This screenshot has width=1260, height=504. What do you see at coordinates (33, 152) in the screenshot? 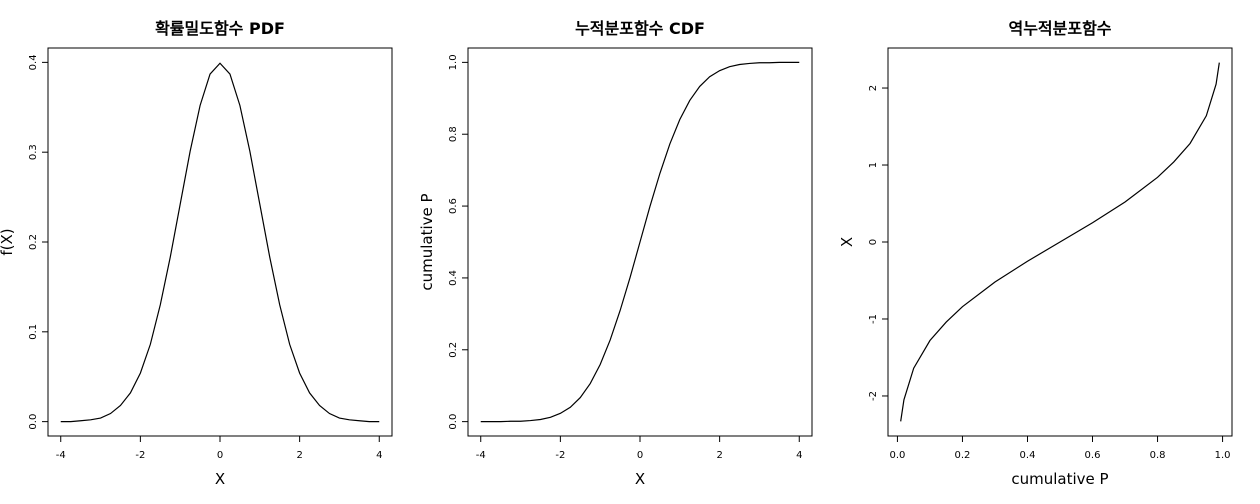
I see `y-tick-label: 0.3` at bounding box center [33, 152].